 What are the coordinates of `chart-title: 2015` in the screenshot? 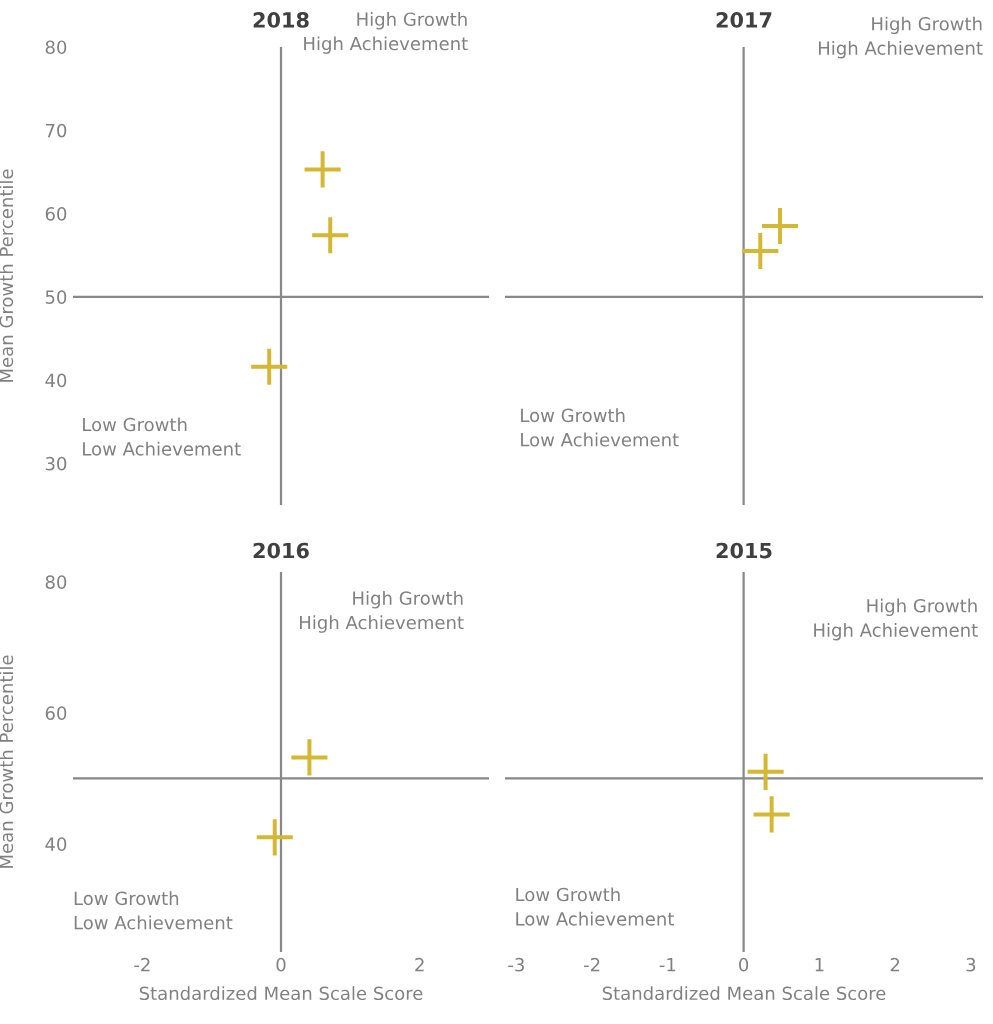 It's located at (744, 550).